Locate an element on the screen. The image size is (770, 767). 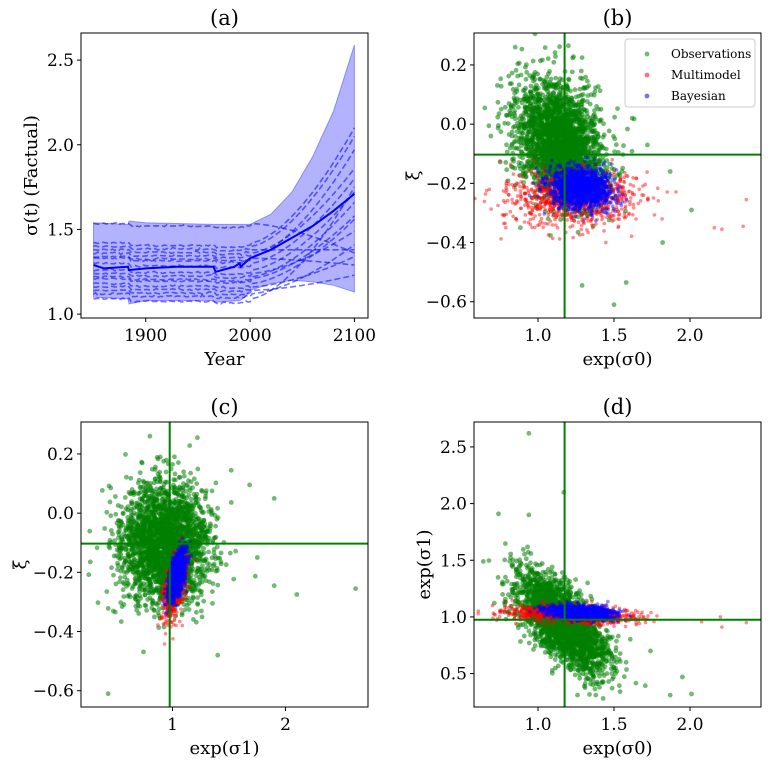
x-tick-label: 1.5 is located at coordinates (613, 336).